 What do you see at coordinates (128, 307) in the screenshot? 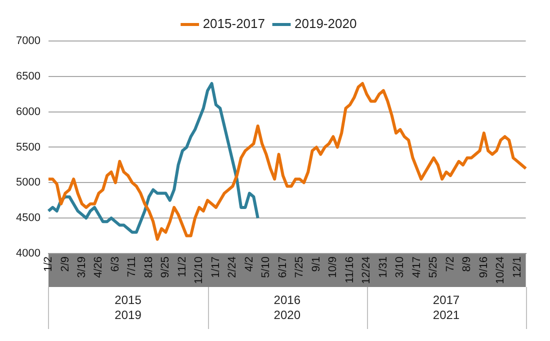
I see `text: 2015 2019` at bounding box center [128, 307].